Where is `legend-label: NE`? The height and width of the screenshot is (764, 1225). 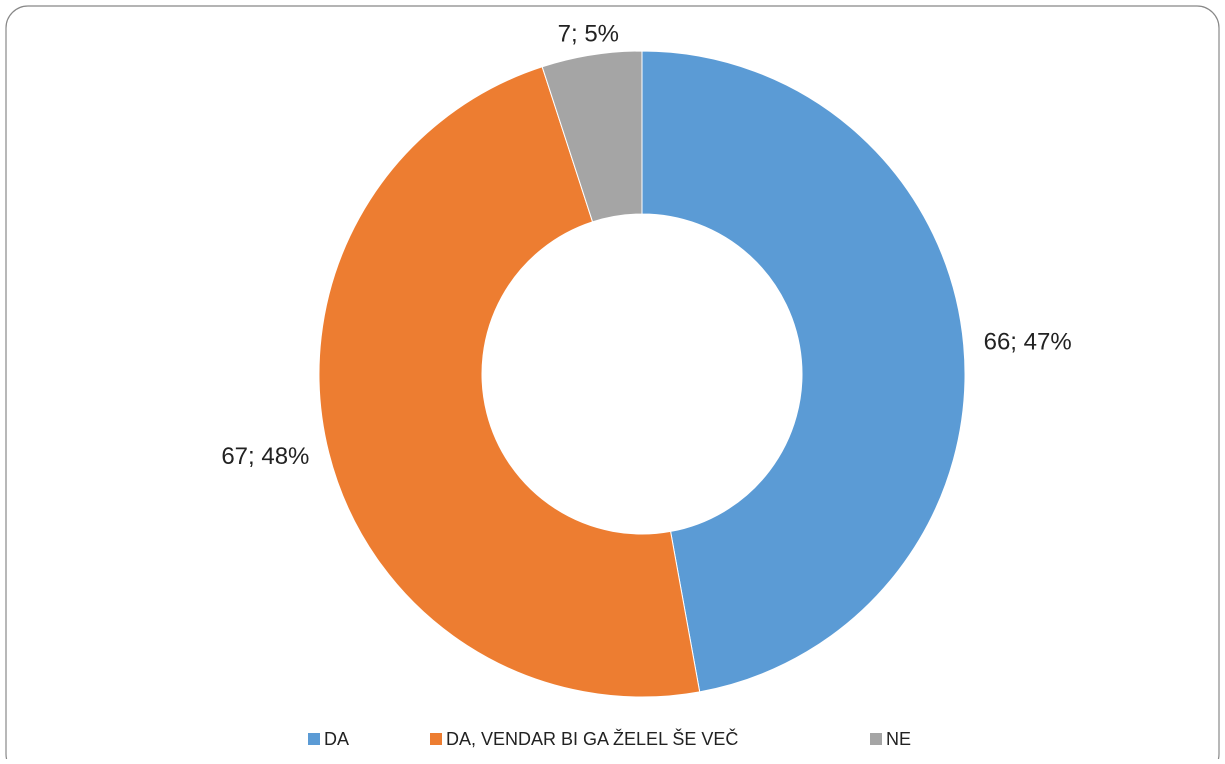 legend-label: NE is located at coordinates (898, 739).